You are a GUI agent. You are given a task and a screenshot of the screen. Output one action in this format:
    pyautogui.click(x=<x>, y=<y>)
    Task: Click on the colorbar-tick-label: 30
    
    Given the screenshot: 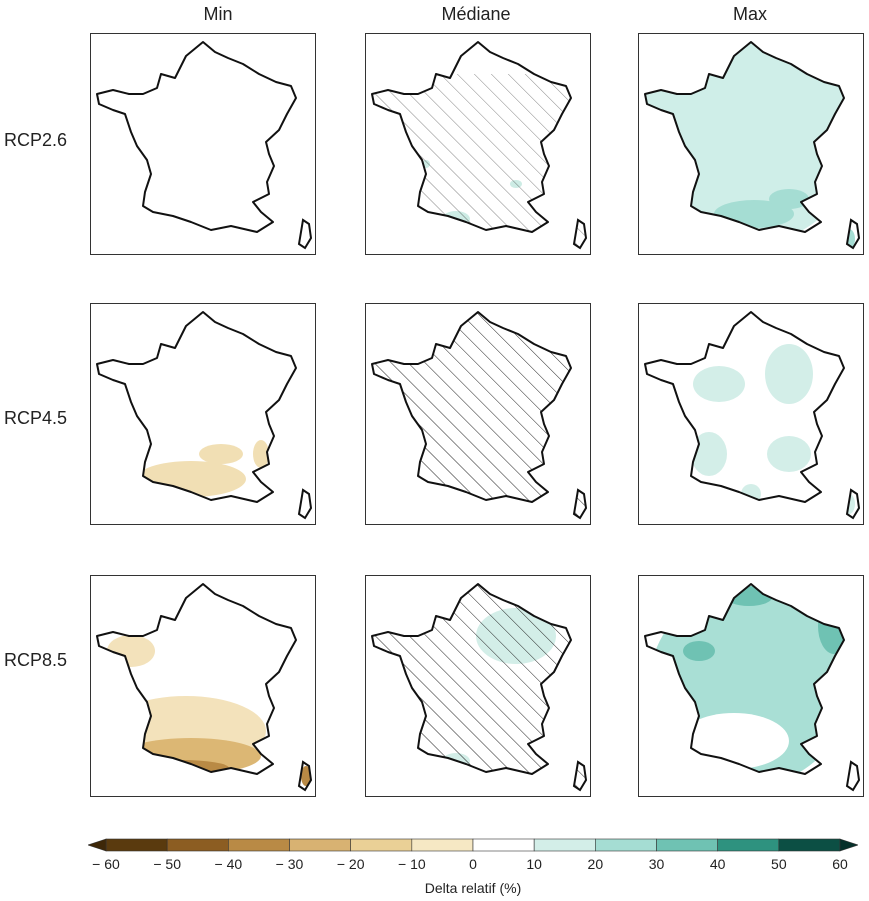 What is the action you would take?
    pyautogui.click(x=656, y=864)
    